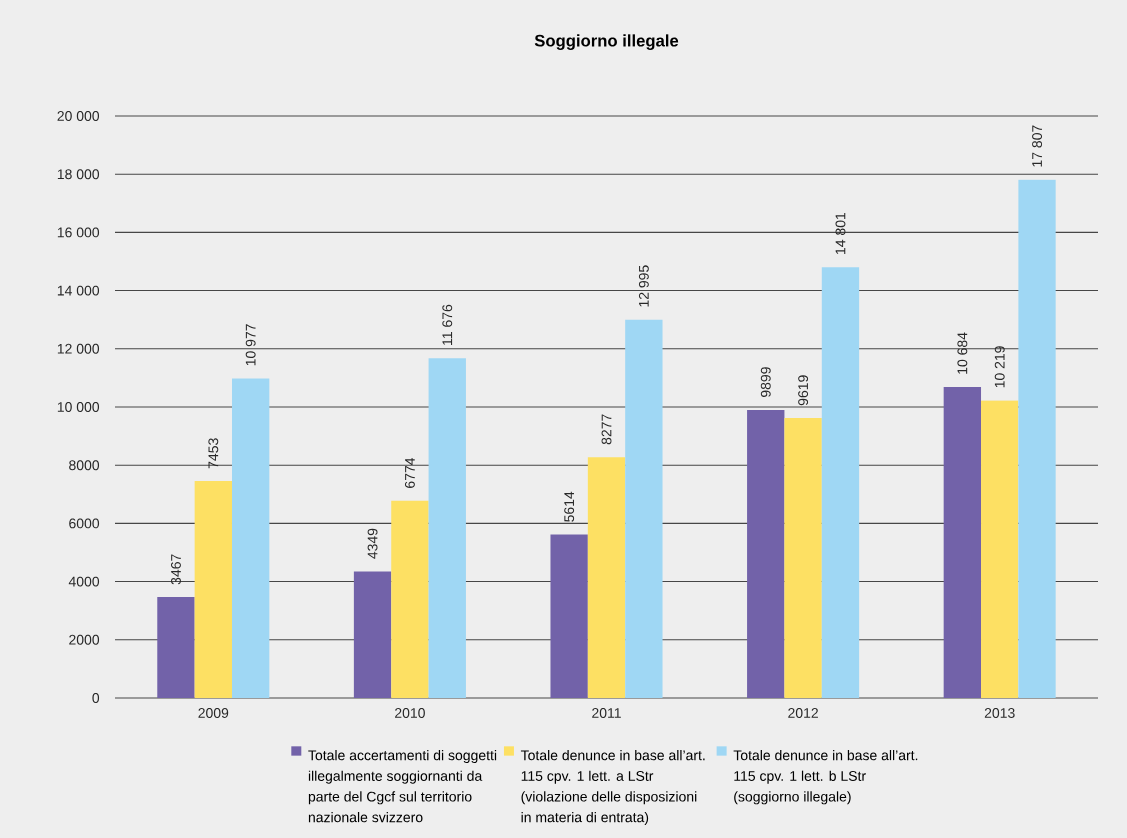 The image size is (1127, 838). Describe the element at coordinates (569, 506) in the screenshot. I see `data-label: 5614` at that location.